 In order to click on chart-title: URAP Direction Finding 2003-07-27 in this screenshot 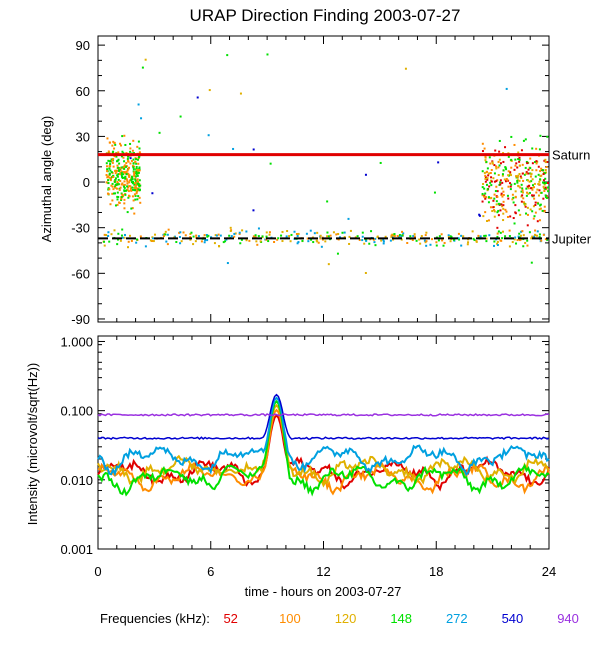, I will do `click(325, 15)`.